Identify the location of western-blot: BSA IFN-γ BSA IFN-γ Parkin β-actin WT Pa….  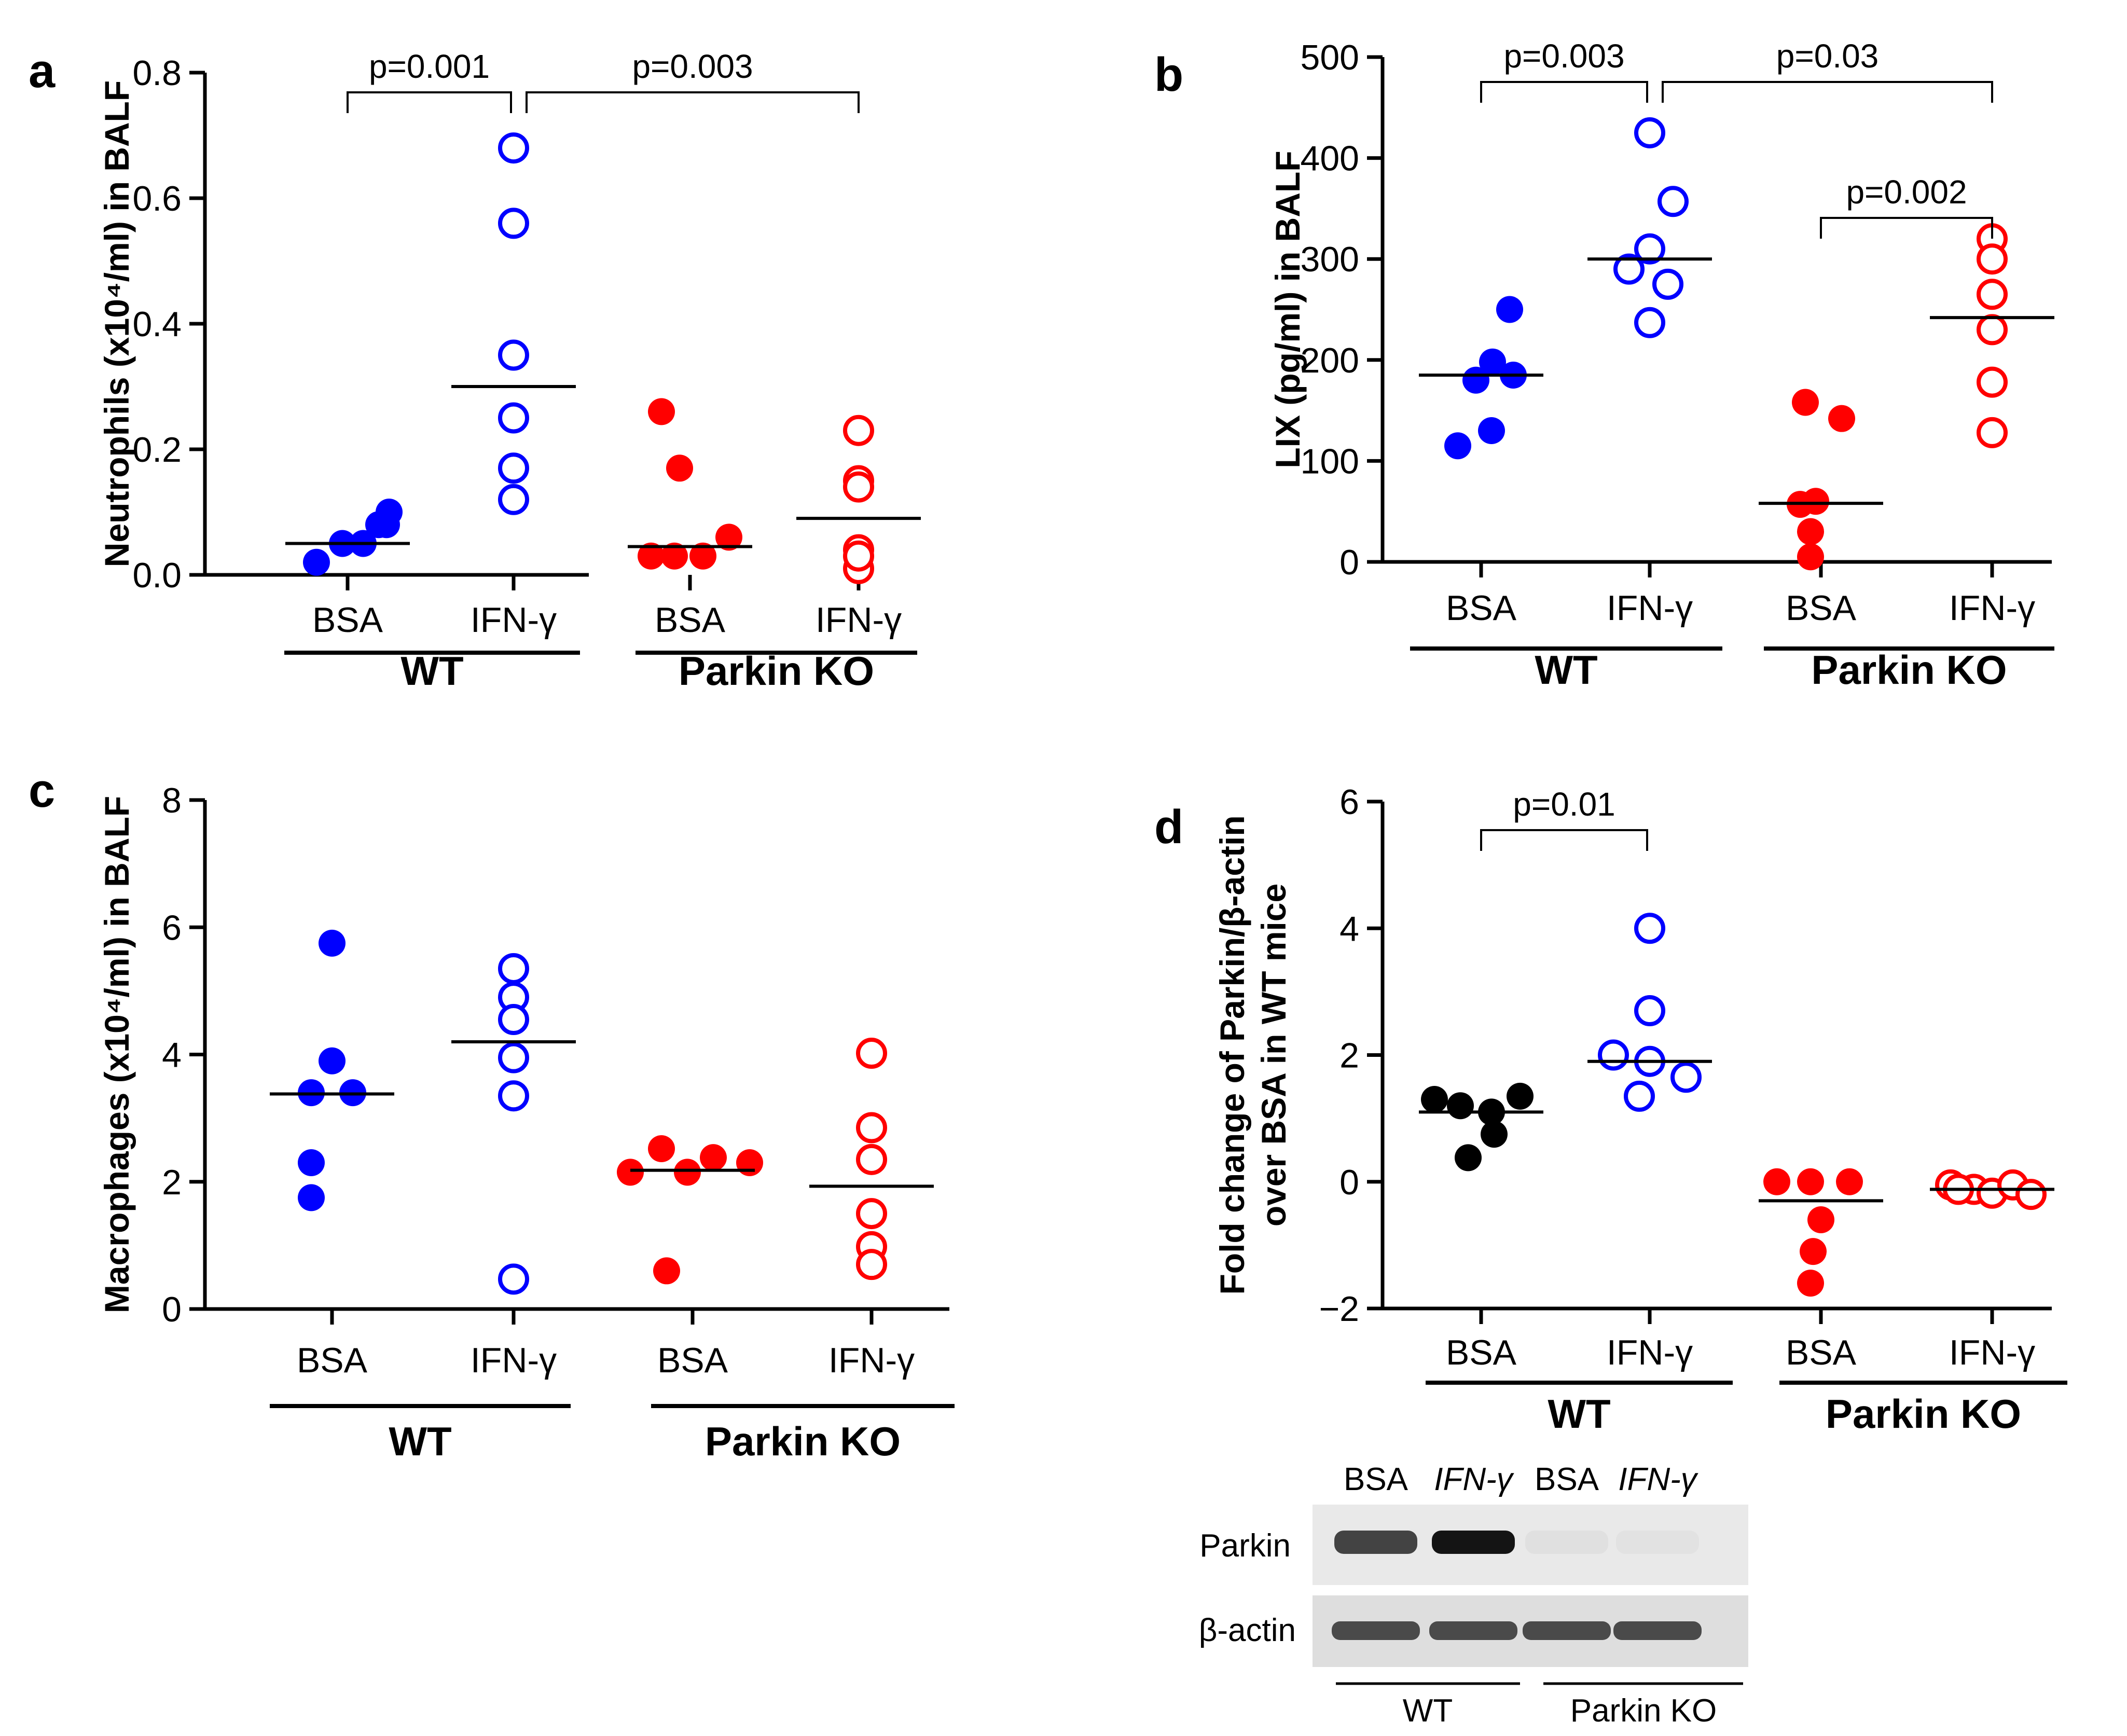
(1473, 1596).